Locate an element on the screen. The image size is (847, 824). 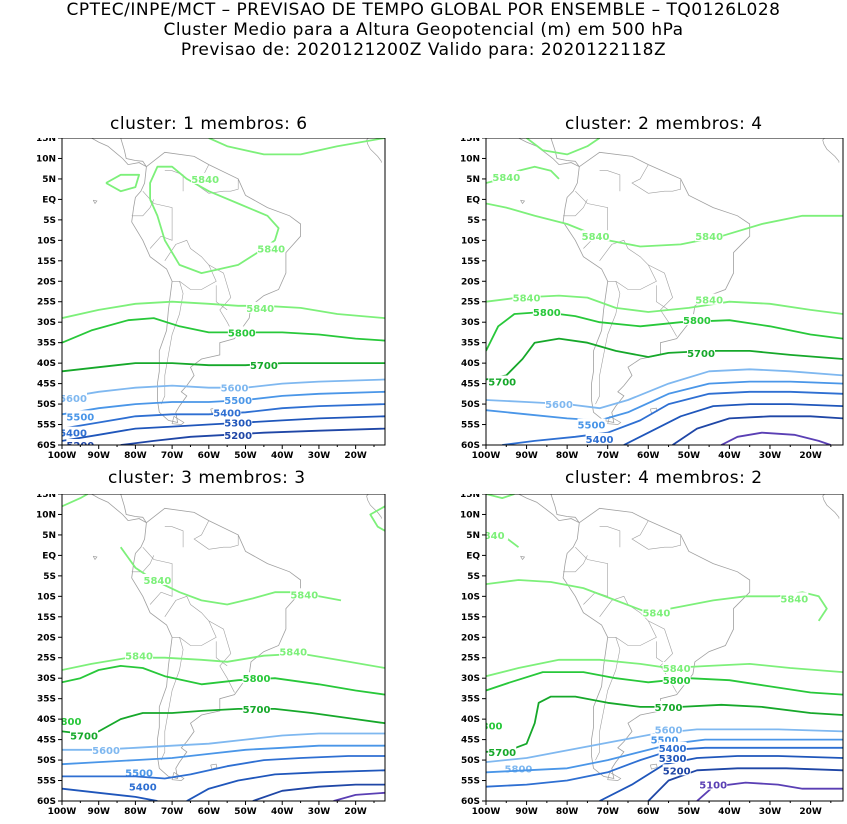
lon-tick-label: 30W is located at coordinates (319, 812).